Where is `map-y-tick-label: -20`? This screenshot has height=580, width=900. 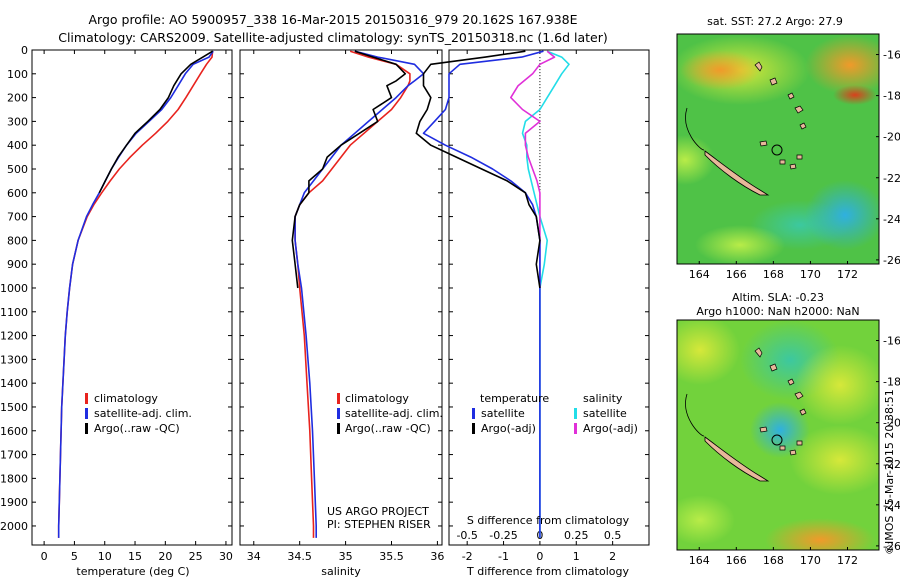 map-y-tick-label: -20 is located at coordinates (891, 137).